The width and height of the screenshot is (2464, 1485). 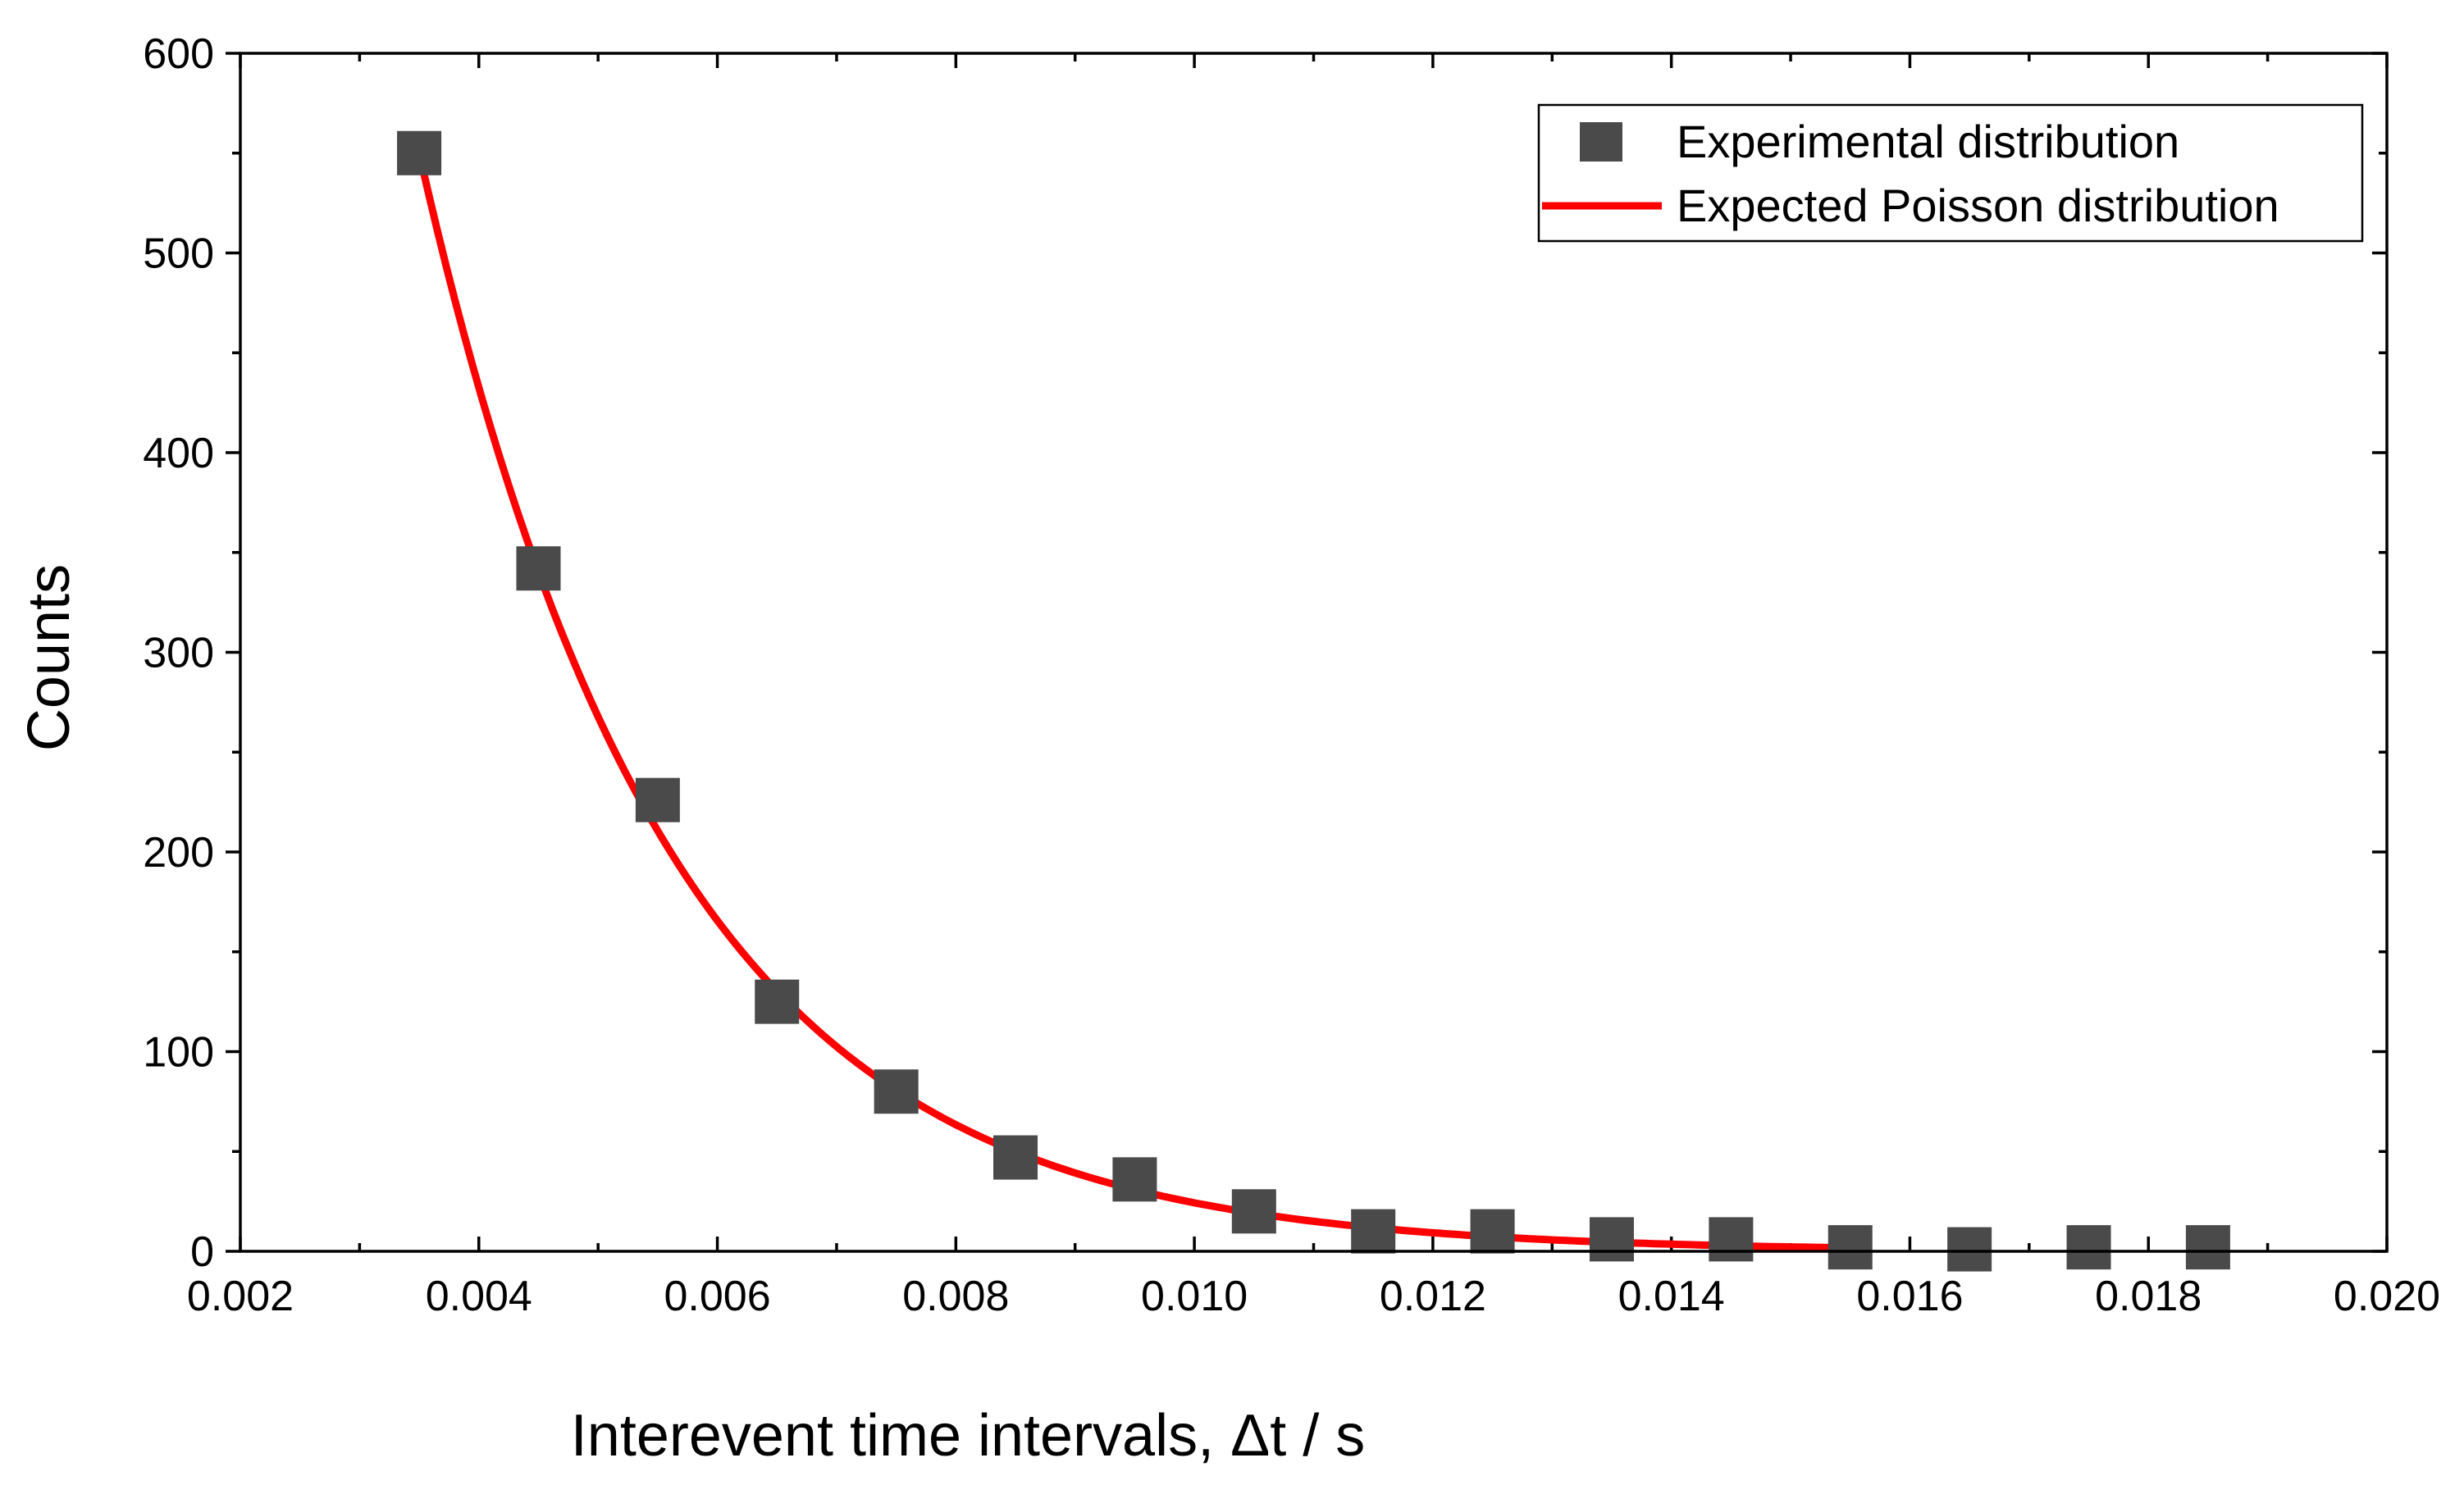 I want to click on y-axis-title: Counts, so click(x=49, y=657).